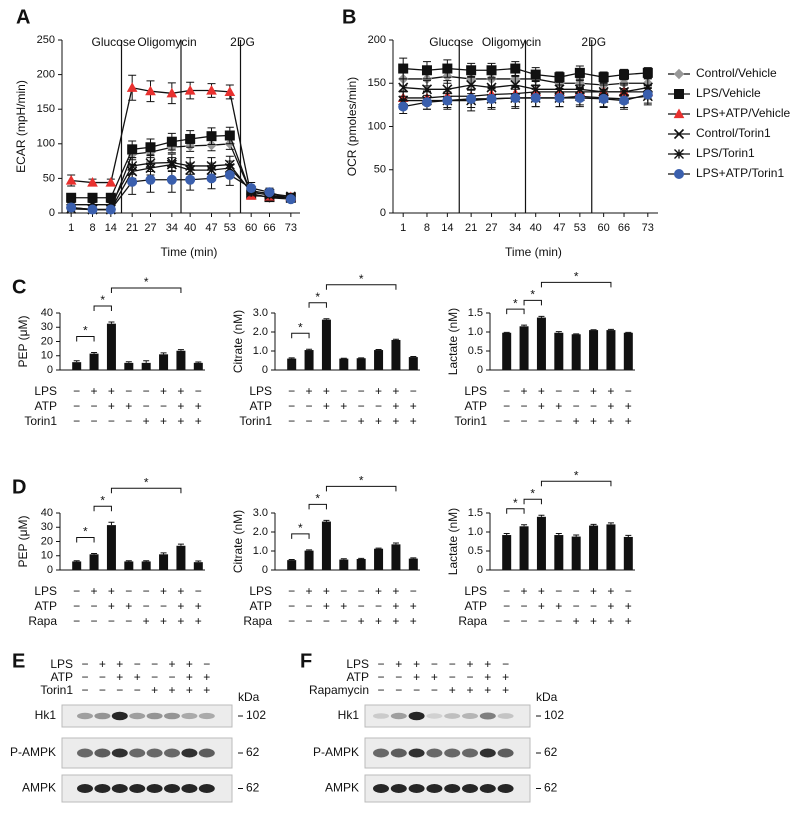 This screenshot has height=814, width=800. I want to click on condition-label: Rapa, so click(257, 621).